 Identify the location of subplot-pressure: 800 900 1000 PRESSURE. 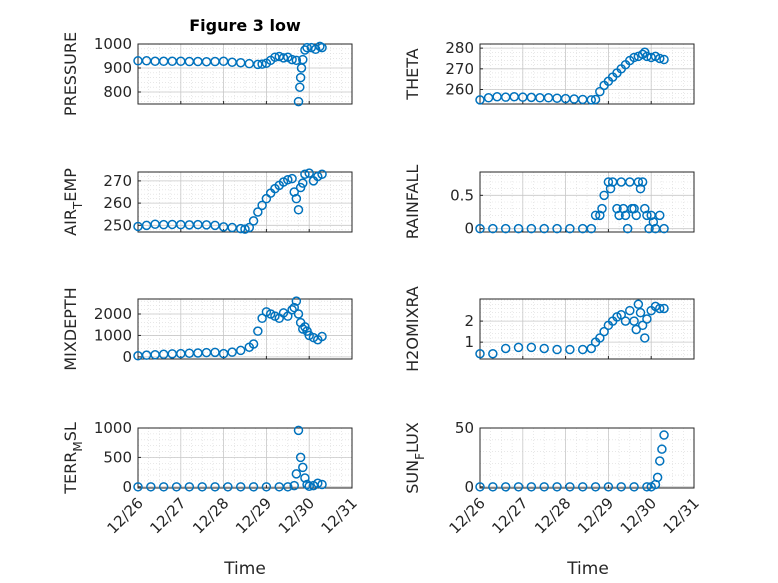
(207, 74).